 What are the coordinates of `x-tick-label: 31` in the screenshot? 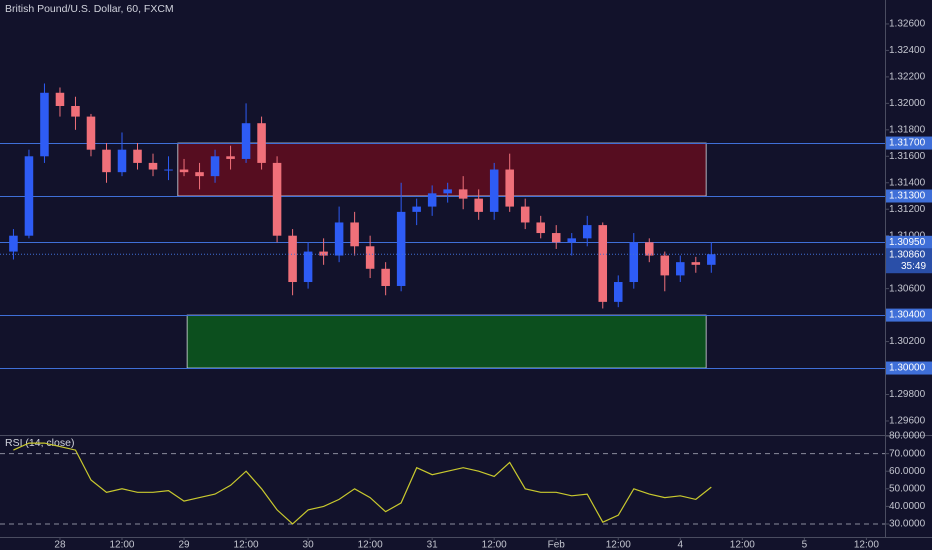 It's located at (433, 545).